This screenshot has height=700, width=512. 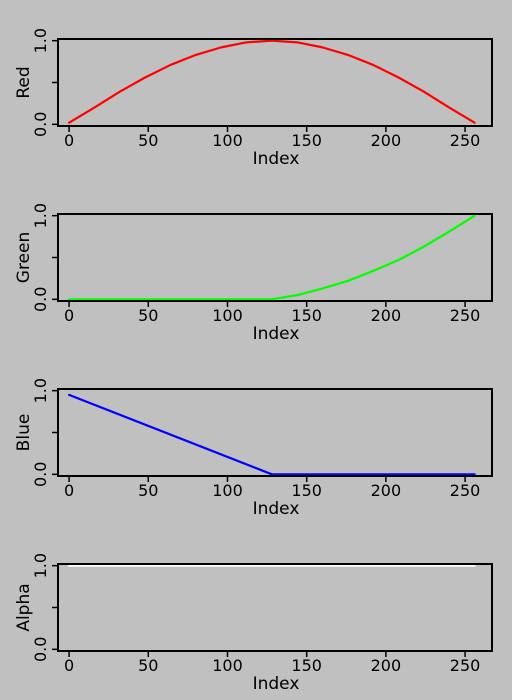 I want to click on red-plot-frame, so click(x=275, y=82).